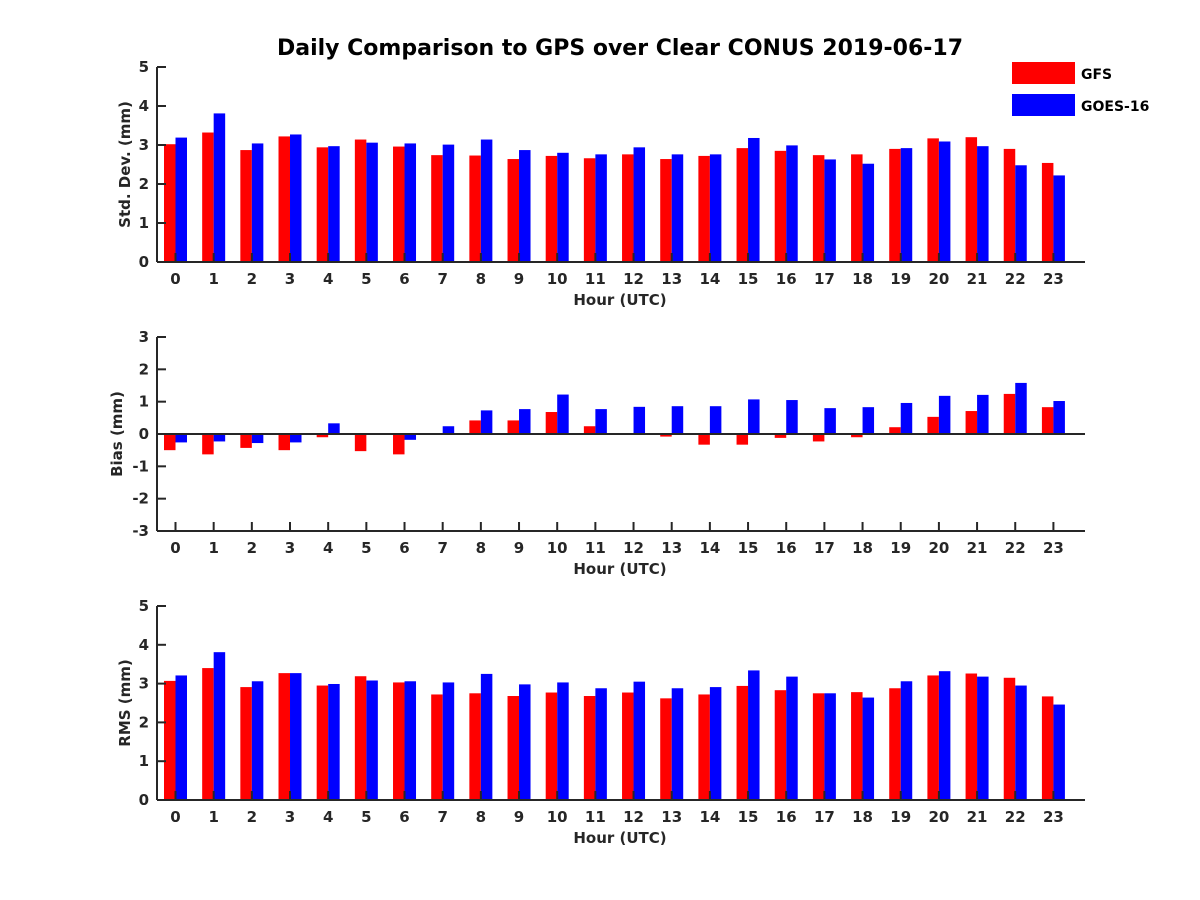 The height and width of the screenshot is (900, 1200). What do you see at coordinates (938, 548) in the screenshot?
I see `xtick-label-bias-20: 20` at bounding box center [938, 548].